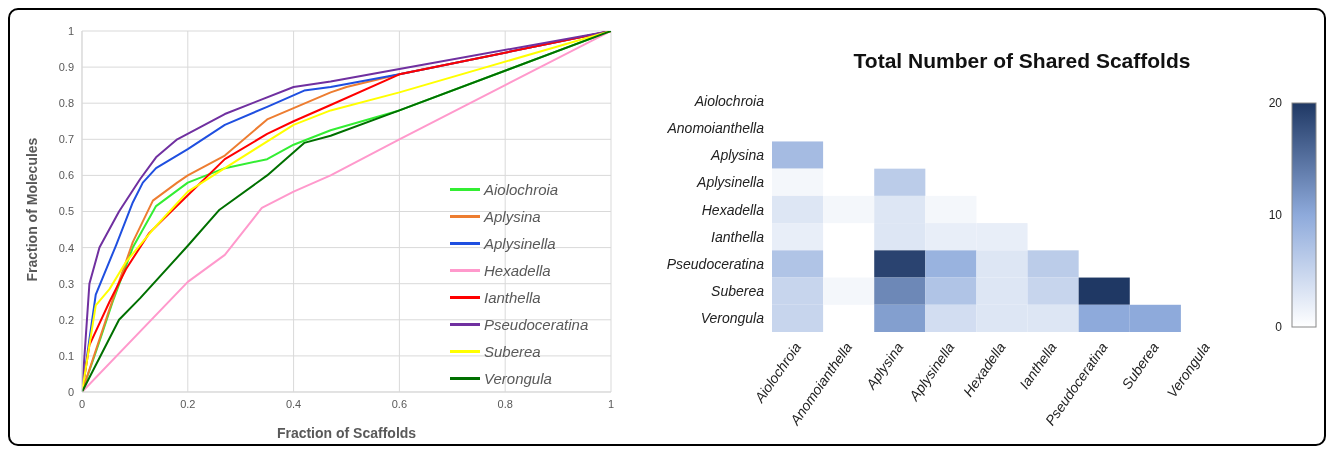  What do you see at coordinates (188, 403) in the screenshot?
I see `x-tick-label: 0.2` at bounding box center [188, 403].